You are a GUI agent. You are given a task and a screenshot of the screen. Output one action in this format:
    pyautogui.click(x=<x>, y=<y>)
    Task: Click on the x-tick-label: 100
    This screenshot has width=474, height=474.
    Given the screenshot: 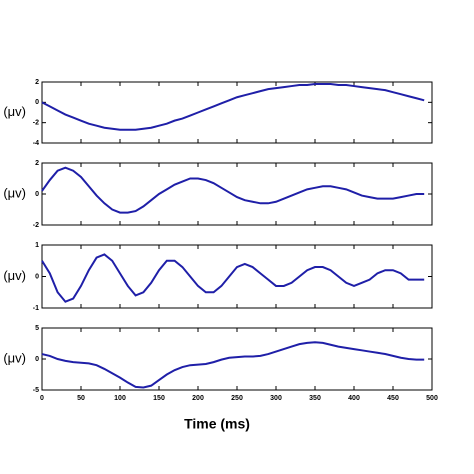 What is the action you would take?
    pyautogui.click(x=120, y=398)
    